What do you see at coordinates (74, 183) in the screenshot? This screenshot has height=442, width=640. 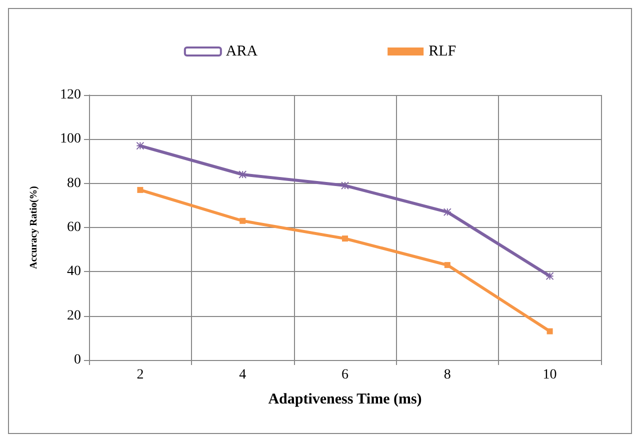 I see `y-tick-label: 80` at bounding box center [74, 183].